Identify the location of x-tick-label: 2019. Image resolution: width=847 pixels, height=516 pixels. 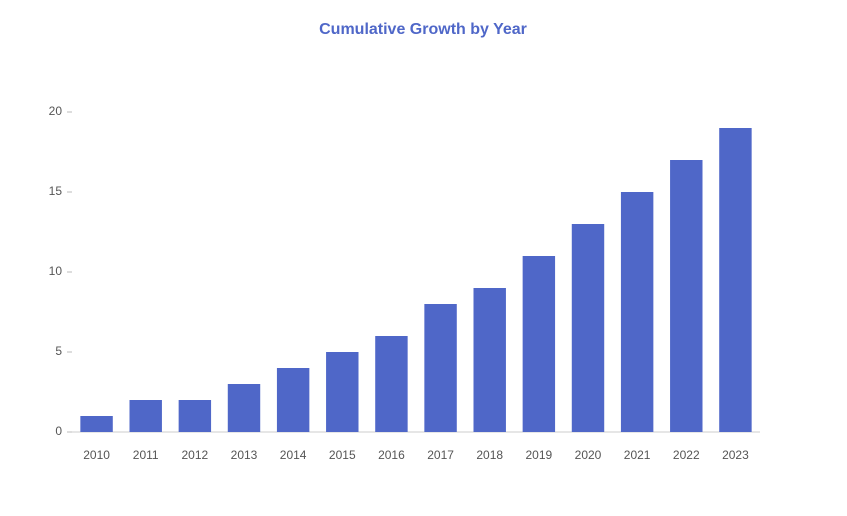
(539, 455).